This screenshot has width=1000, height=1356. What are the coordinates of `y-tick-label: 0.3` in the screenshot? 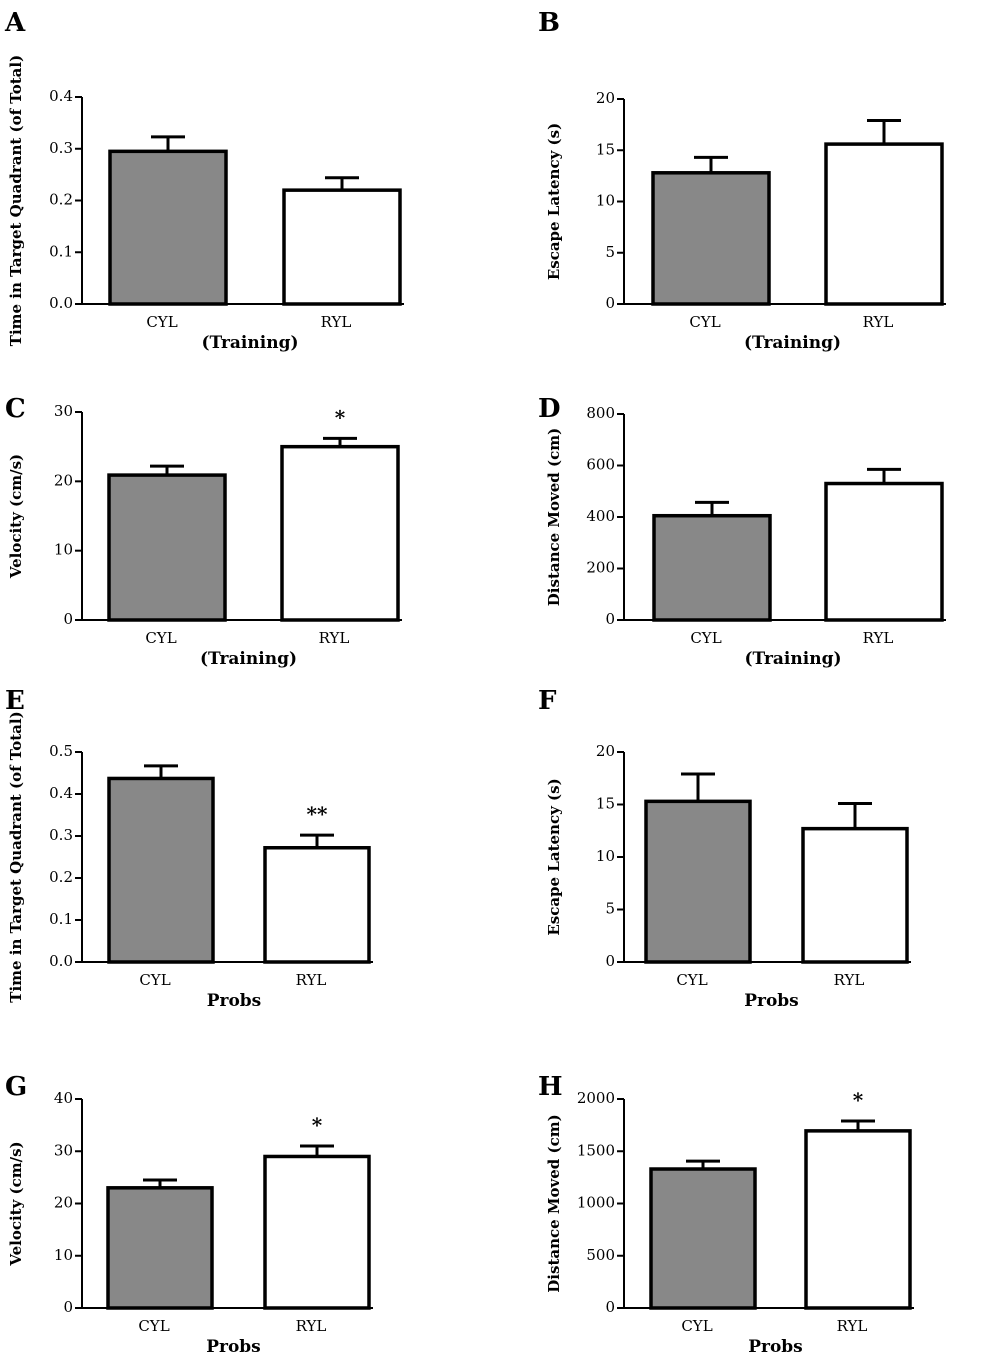 It's located at (61, 148).